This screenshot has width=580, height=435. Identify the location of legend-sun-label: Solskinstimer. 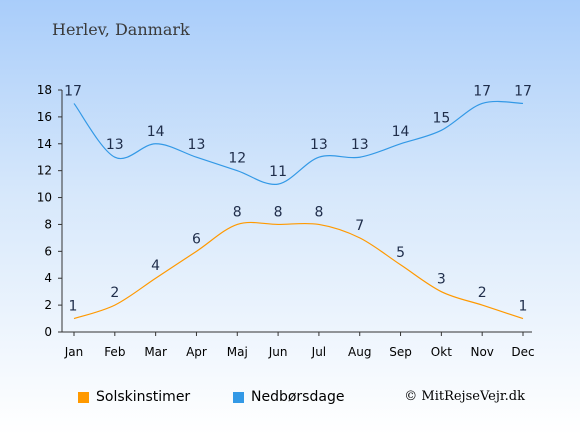
(143, 397).